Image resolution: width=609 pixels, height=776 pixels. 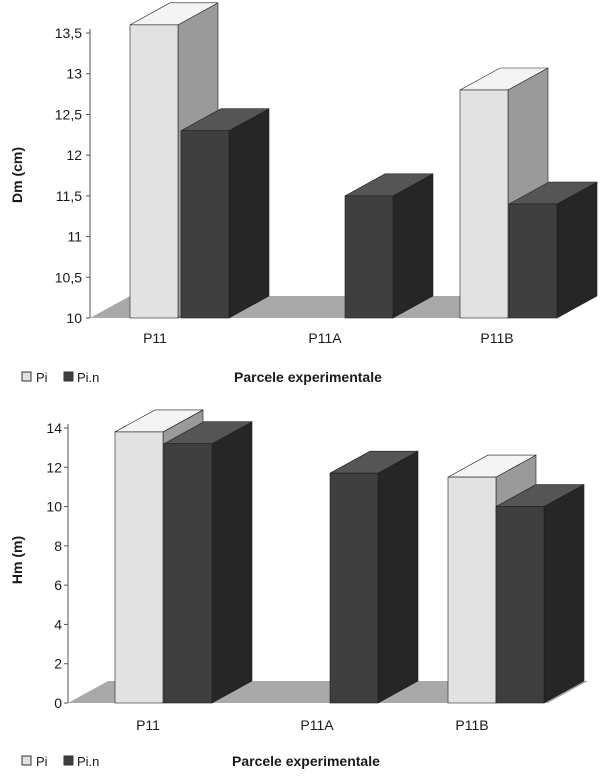 I want to click on y-tick-label: 13, so click(x=74, y=74).